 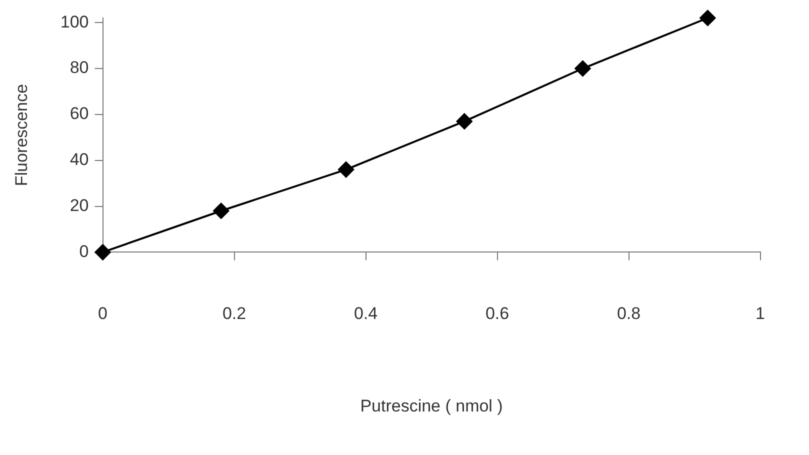 I want to click on y-axis-title: Fluorescence, so click(x=21, y=135).